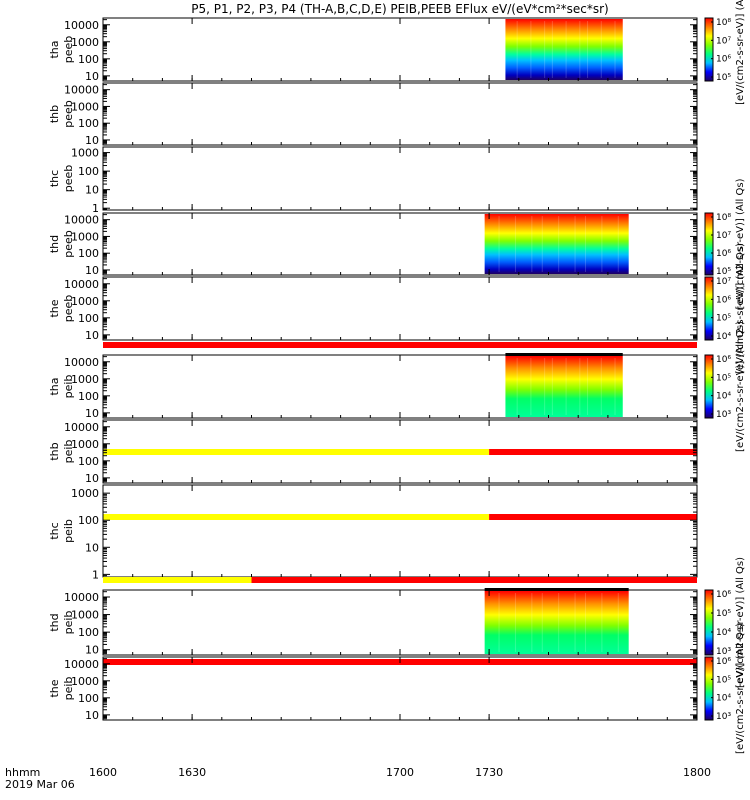 The height and width of the screenshot is (800, 750). Describe the element at coordinates (723, 218) in the screenshot. I see `colorbar-tick-label: 10⁸` at that location.